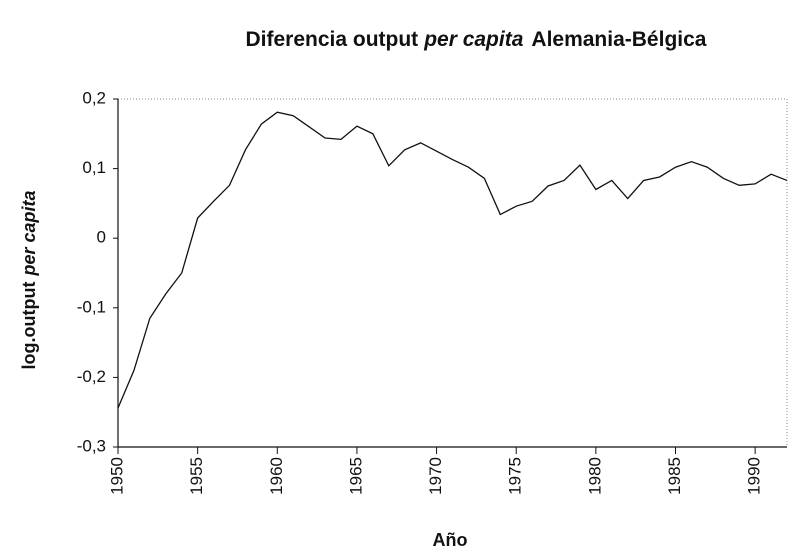  Describe the element at coordinates (94, 167) in the screenshot. I see `y-tick-label: 0,1` at that location.